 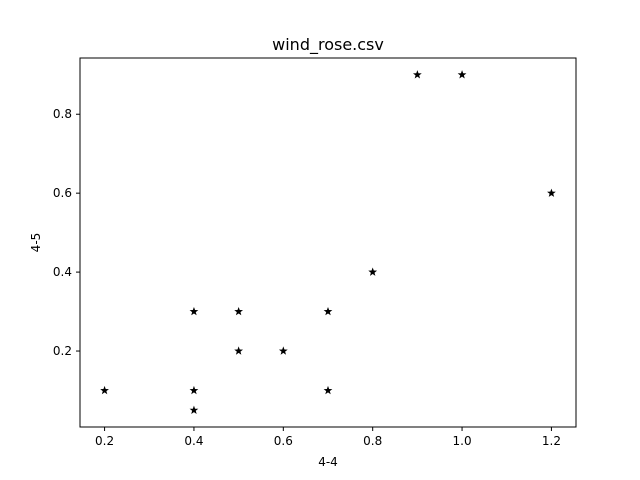 I want to click on y-tick-label: 0.8, so click(x=62, y=114).